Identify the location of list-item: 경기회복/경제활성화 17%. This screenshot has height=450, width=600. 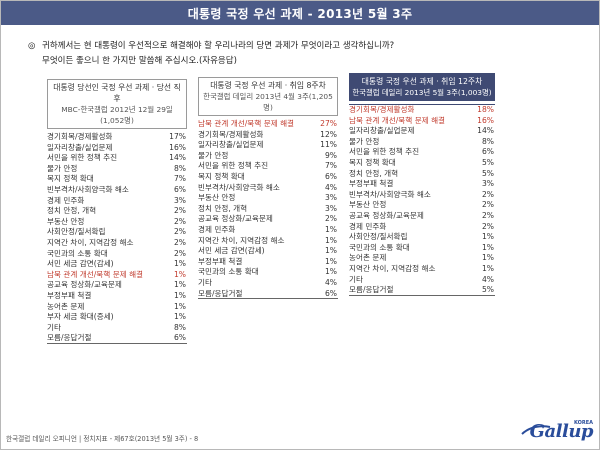
(117, 137).